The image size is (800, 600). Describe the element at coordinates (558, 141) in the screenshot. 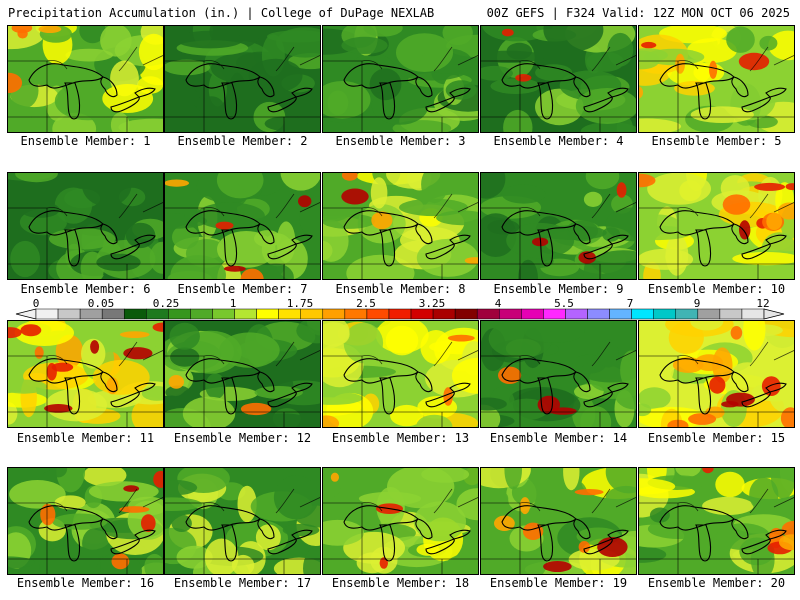

I see `ensemble-member-label: Ensemble Member: 4` at that location.